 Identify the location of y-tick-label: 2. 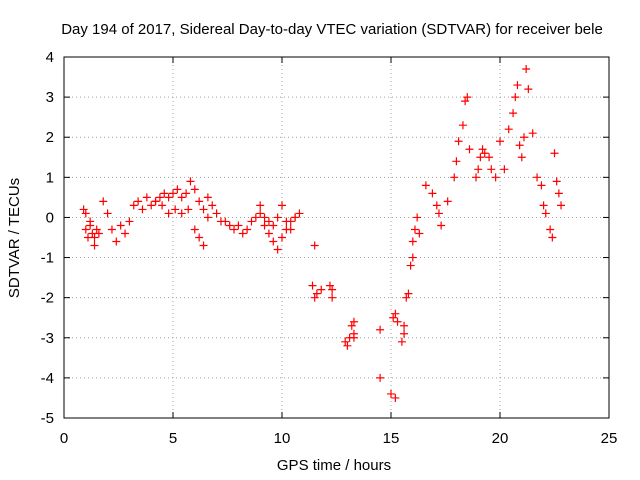
(50, 137).